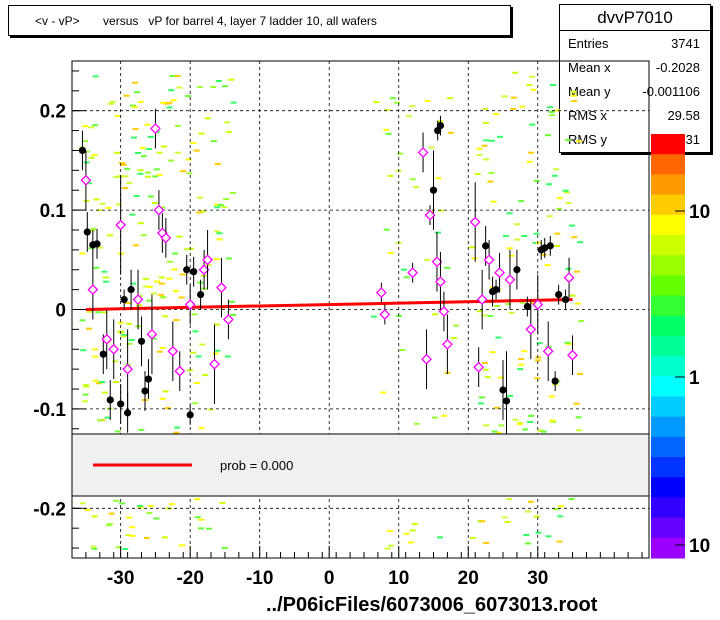 This screenshot has height=620, width=720. Describe the element at coordinates (53, 211) in the screenshot. I see `y-tick-label: 0.1` at that location.